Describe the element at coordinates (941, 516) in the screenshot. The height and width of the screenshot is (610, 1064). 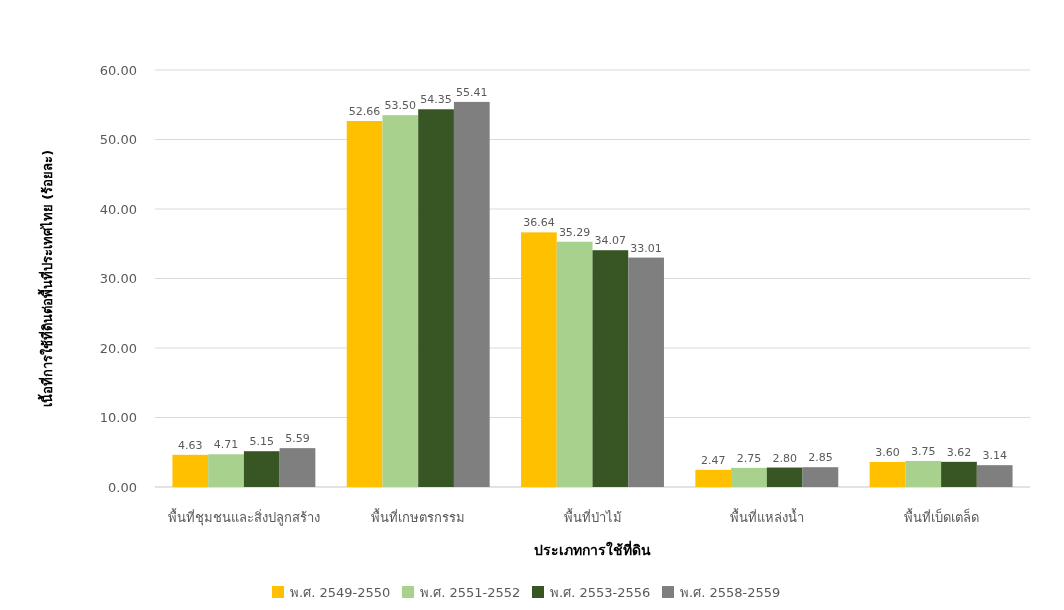
I see `x-tick-label: พื้นที่เบ็ดเตล็ด` at that location.